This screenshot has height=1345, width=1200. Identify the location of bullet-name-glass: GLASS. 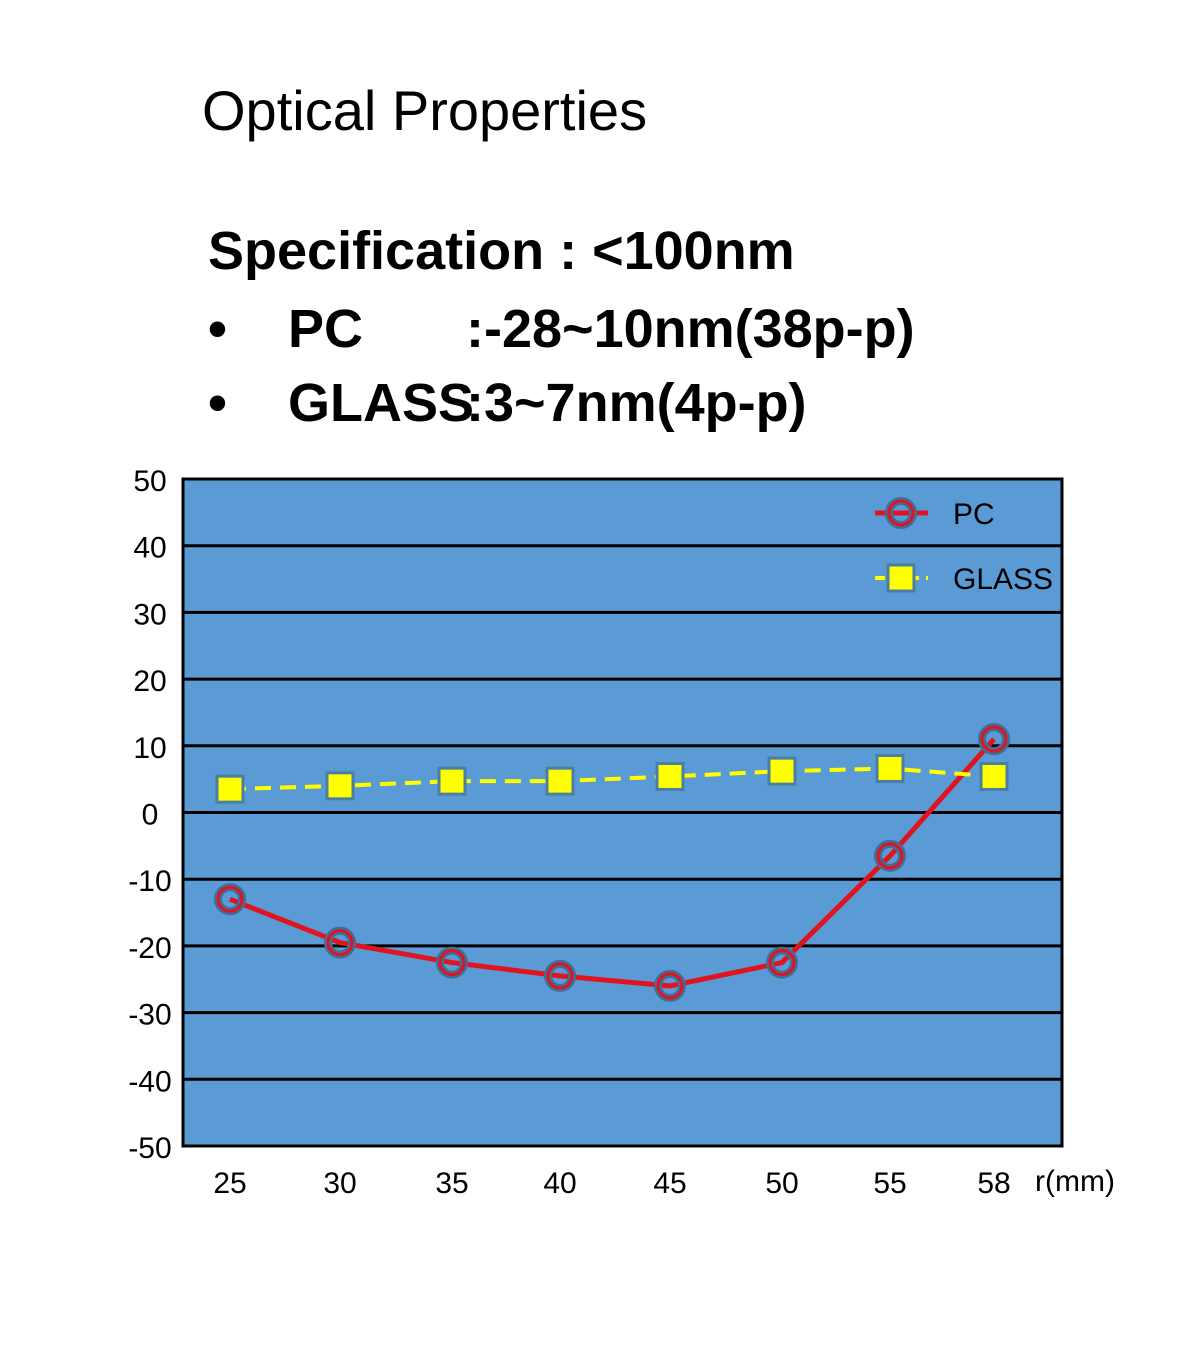
(381, 403).